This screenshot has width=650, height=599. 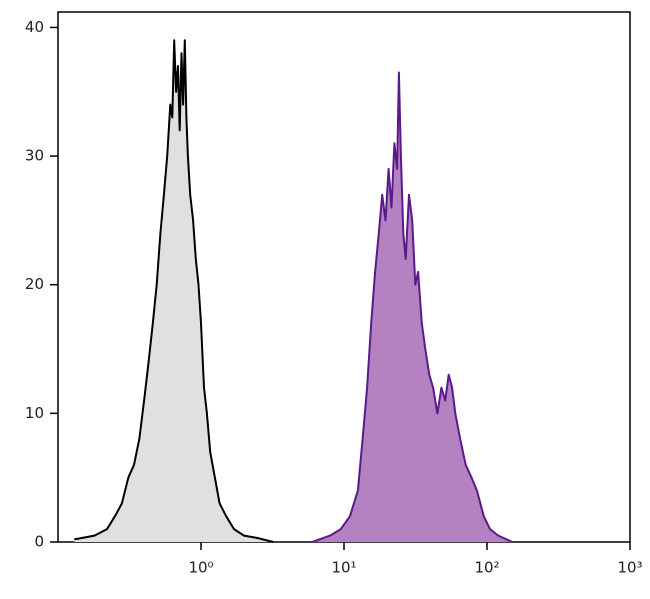 What do you see at coordinates (34, 156) in the screenshot?
I see `y-tick-label: 30` at bounding box center [34, 156].